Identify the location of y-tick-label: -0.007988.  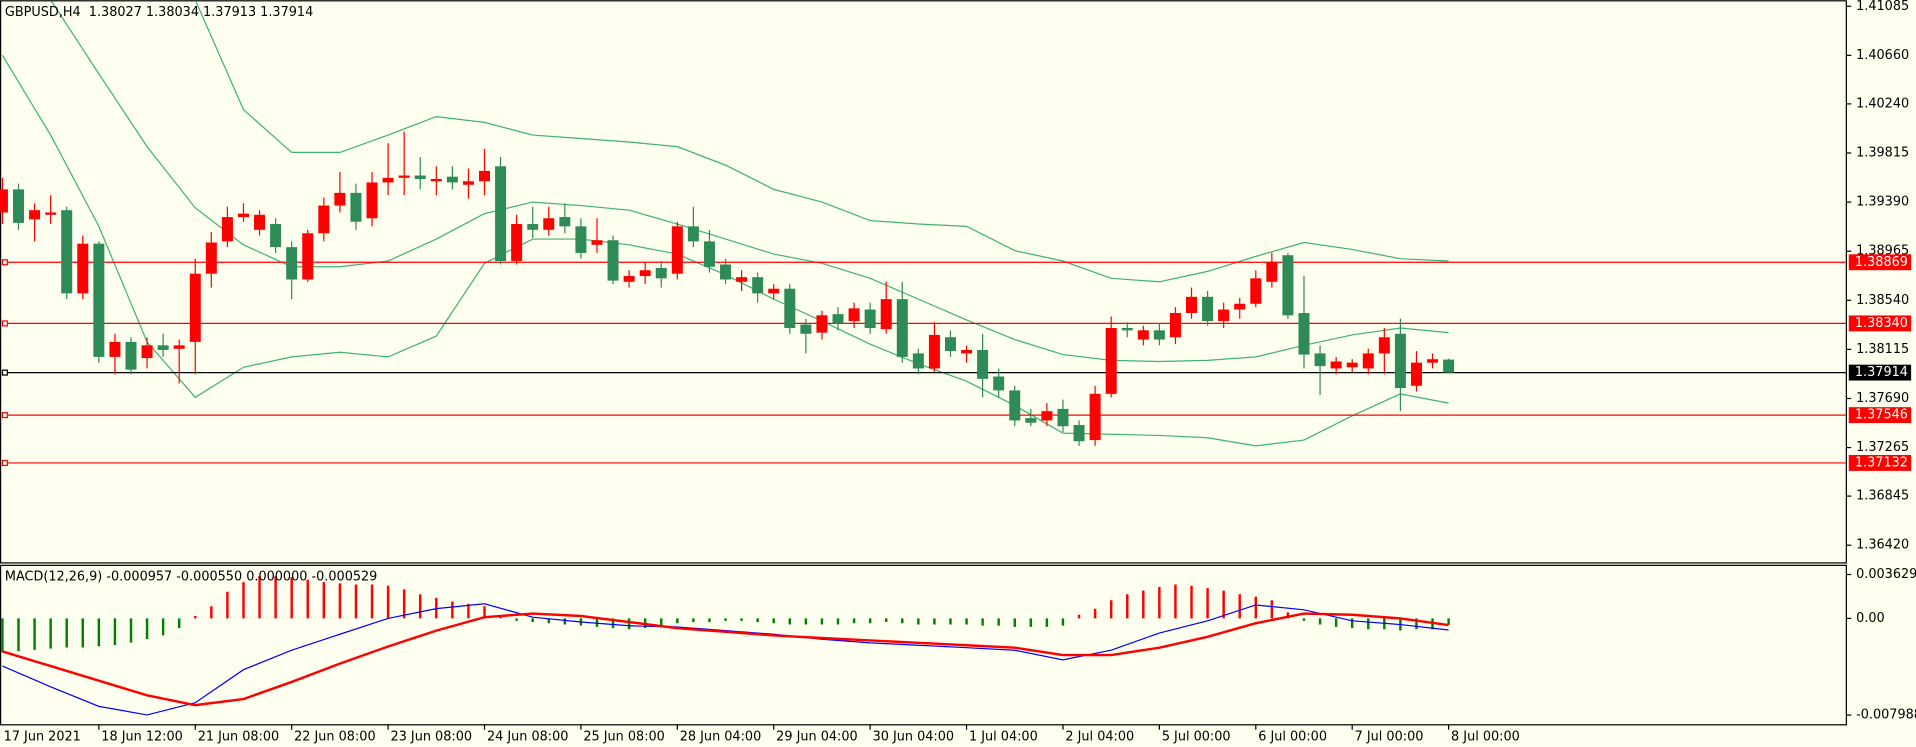
(1886, 715).